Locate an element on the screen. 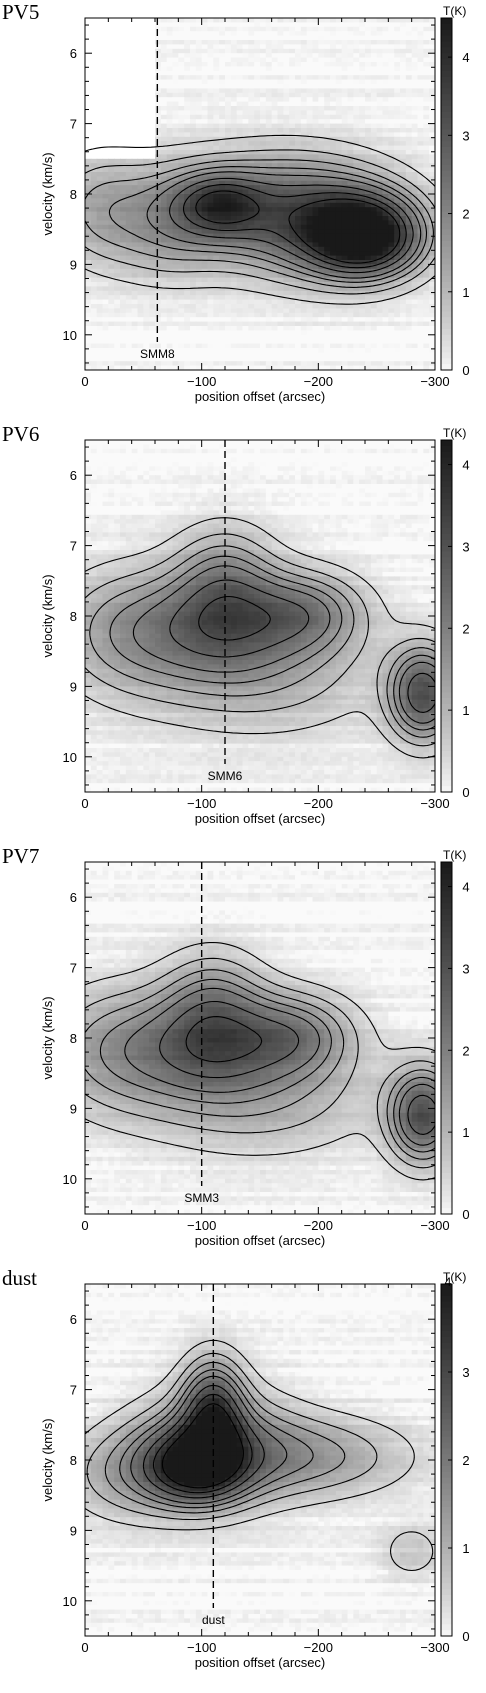  y-tick-label: 9 is located at coordinates (73, 1108).